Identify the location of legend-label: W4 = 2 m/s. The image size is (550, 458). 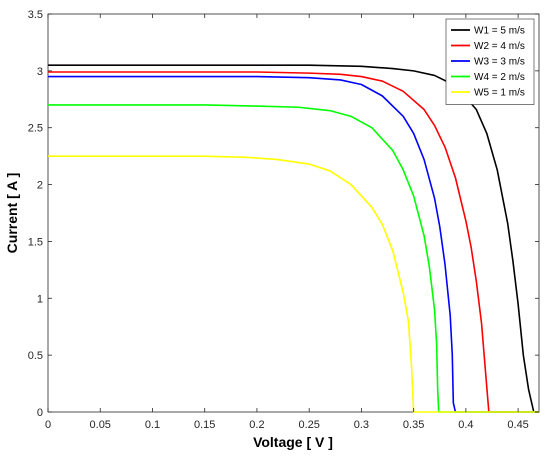
(499, 77).